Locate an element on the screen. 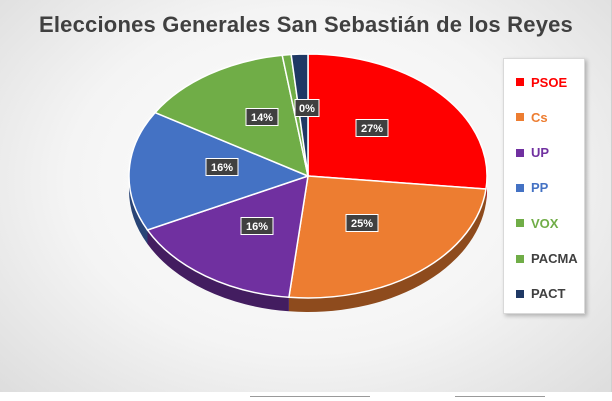 The image size is (612, 401). legend-item-psoe: PSOE is located at coordinates (541, 82).